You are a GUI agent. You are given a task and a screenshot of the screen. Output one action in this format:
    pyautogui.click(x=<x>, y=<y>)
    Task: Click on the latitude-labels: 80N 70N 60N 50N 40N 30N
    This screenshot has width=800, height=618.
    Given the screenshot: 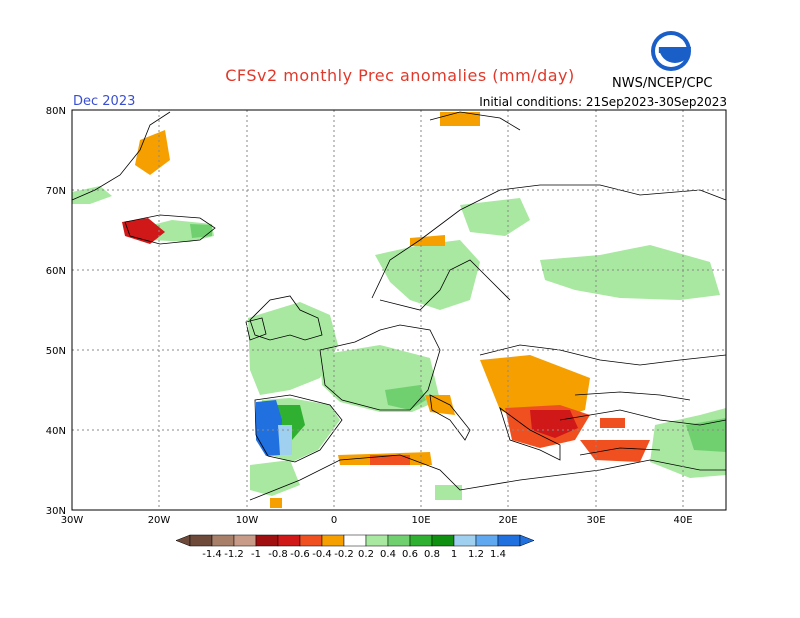 What is the action you would take?
    pyautogui.click(x=56, y=311)
    